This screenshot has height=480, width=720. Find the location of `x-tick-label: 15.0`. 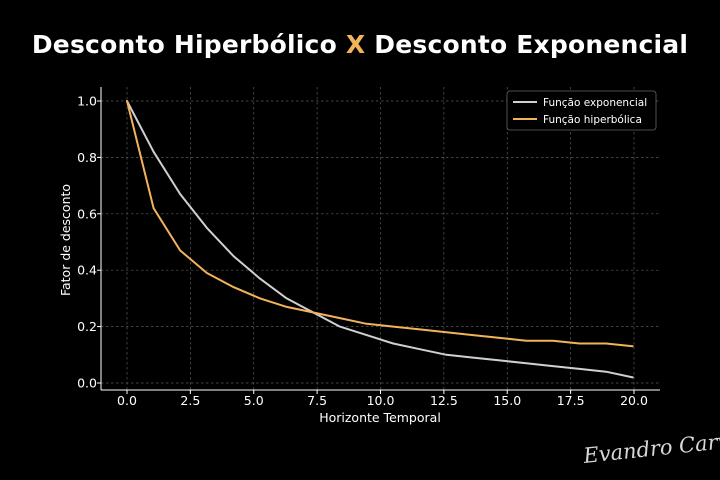

x-tick-label: 15.0 is located at coordinates (507, 400).